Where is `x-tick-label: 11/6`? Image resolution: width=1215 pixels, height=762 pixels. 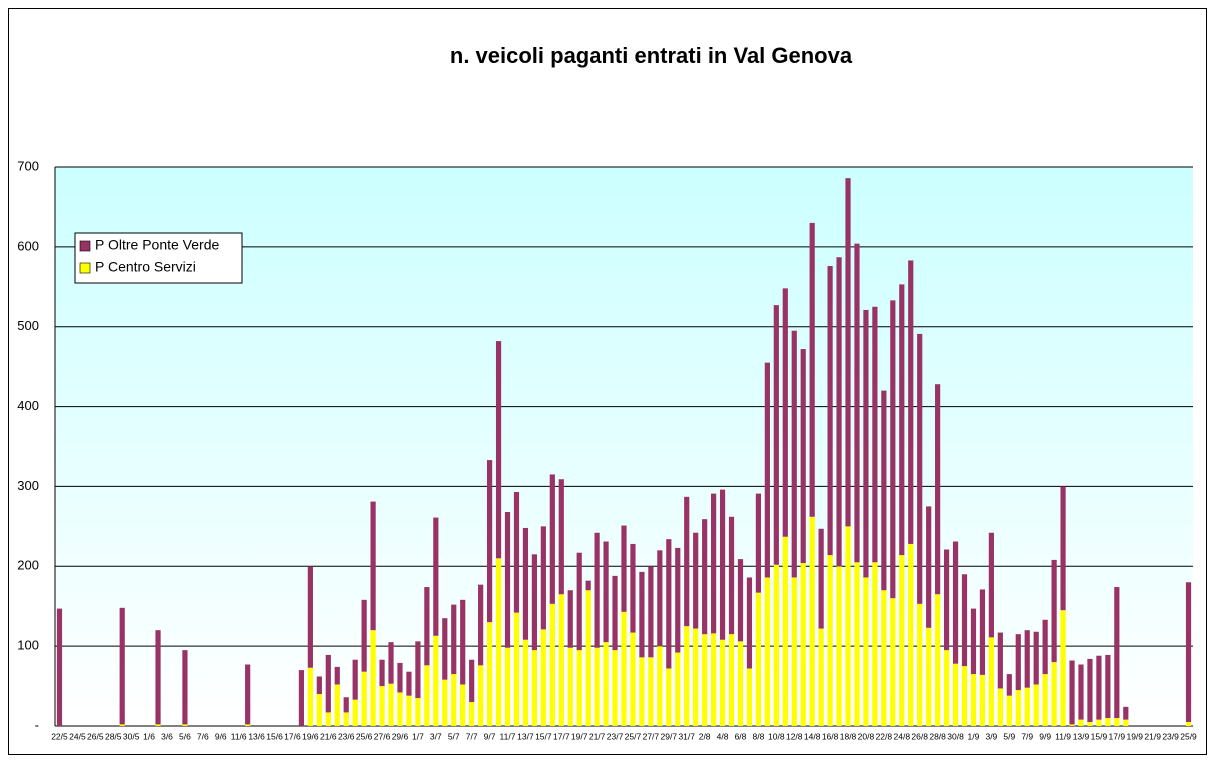 x-tick-label: 11/6 is located at coordinates (239, 736).